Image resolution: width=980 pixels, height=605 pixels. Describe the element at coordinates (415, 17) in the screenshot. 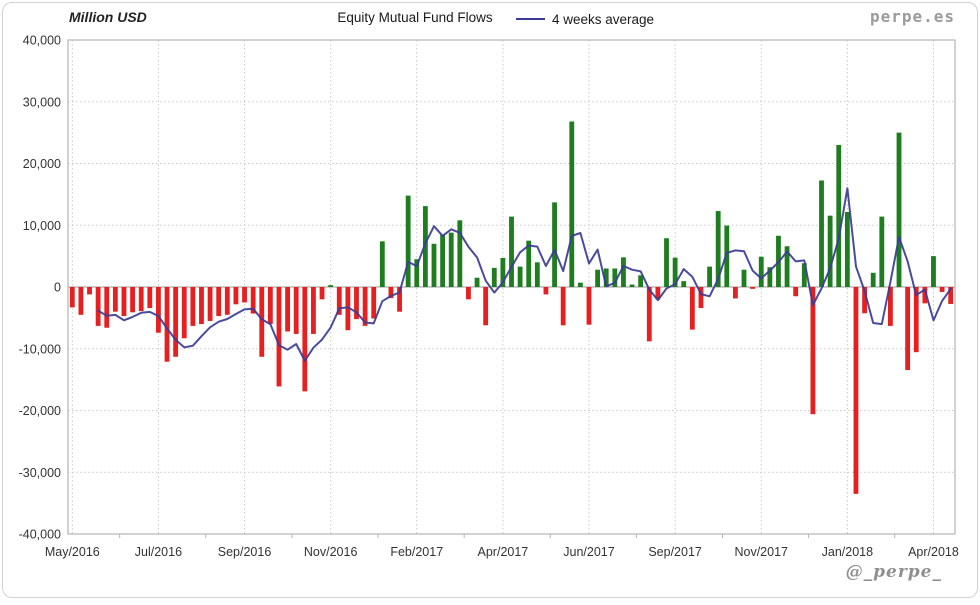

I see `chart-title: Equity Mutual Fund Flows` at that location.